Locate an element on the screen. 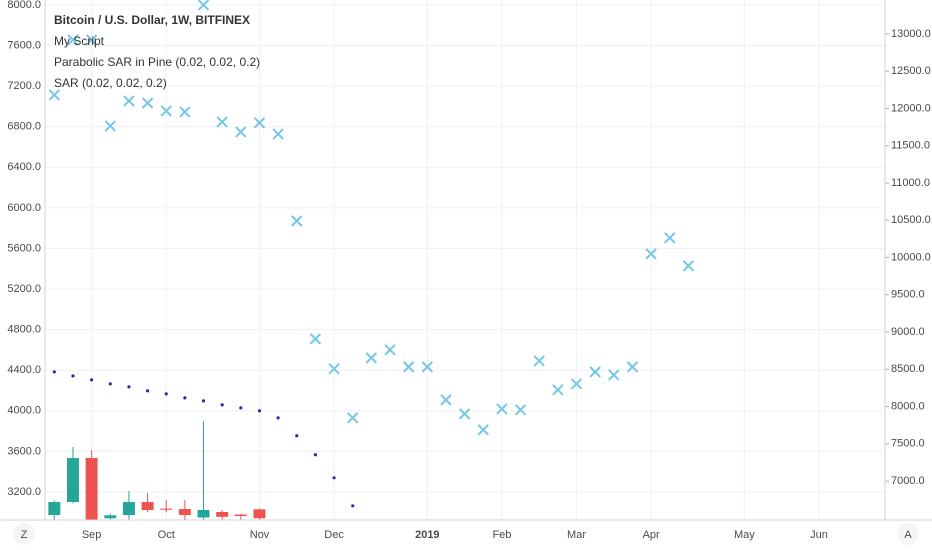  y-tick-label: 3200.0 is located at coordinates (24, 492).